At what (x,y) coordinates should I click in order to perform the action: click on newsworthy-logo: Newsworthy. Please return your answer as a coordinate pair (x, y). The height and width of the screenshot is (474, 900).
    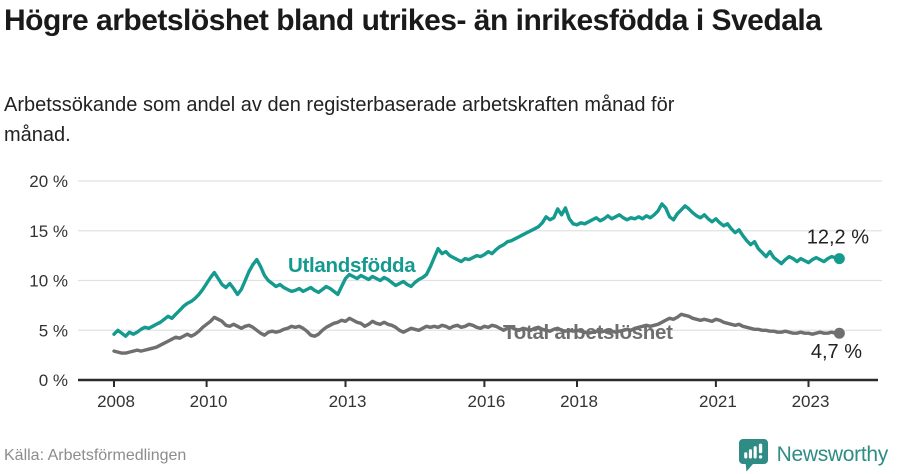
    Looking at the image, I should click on (813, 455).